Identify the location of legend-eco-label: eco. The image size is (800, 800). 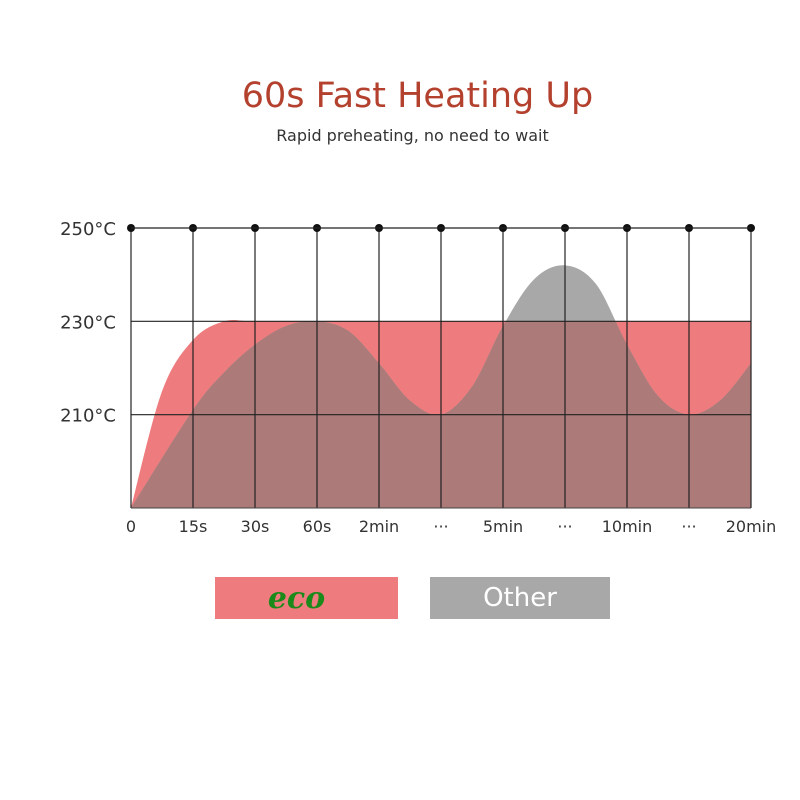
(296, 598).